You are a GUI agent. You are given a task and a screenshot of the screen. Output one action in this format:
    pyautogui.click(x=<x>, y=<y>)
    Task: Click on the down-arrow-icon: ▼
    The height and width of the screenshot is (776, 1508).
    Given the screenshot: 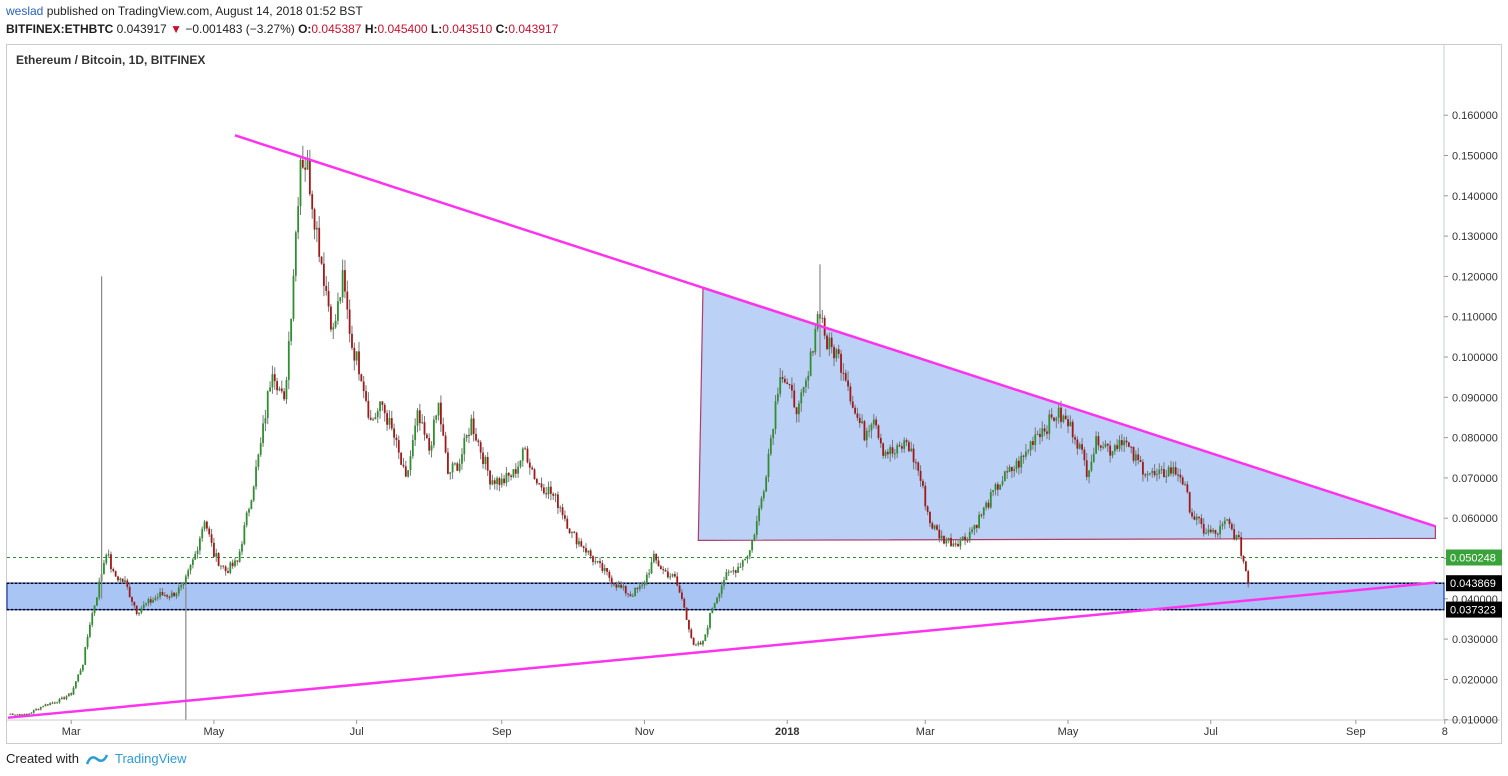 What is the action you would take?
    pyautogui.click(x=176, y=29)
    